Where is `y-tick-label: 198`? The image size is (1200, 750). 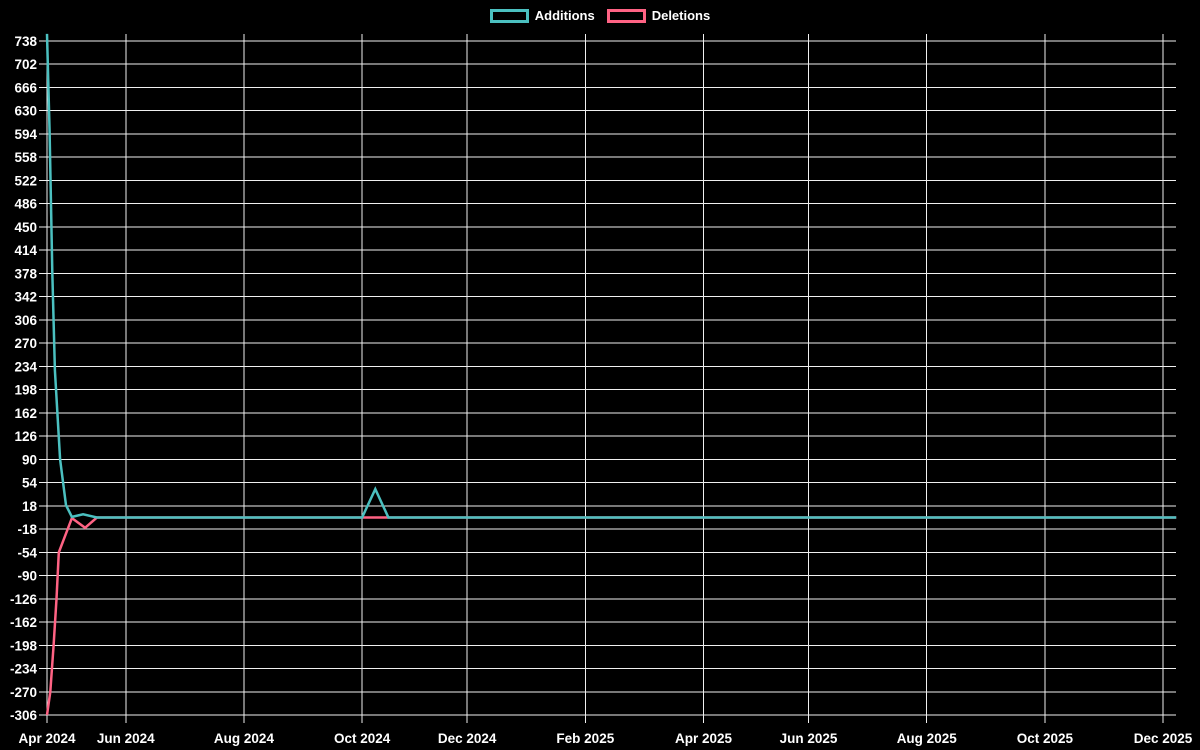
y-tick-label: 198 is located at coordinates (25, 390).